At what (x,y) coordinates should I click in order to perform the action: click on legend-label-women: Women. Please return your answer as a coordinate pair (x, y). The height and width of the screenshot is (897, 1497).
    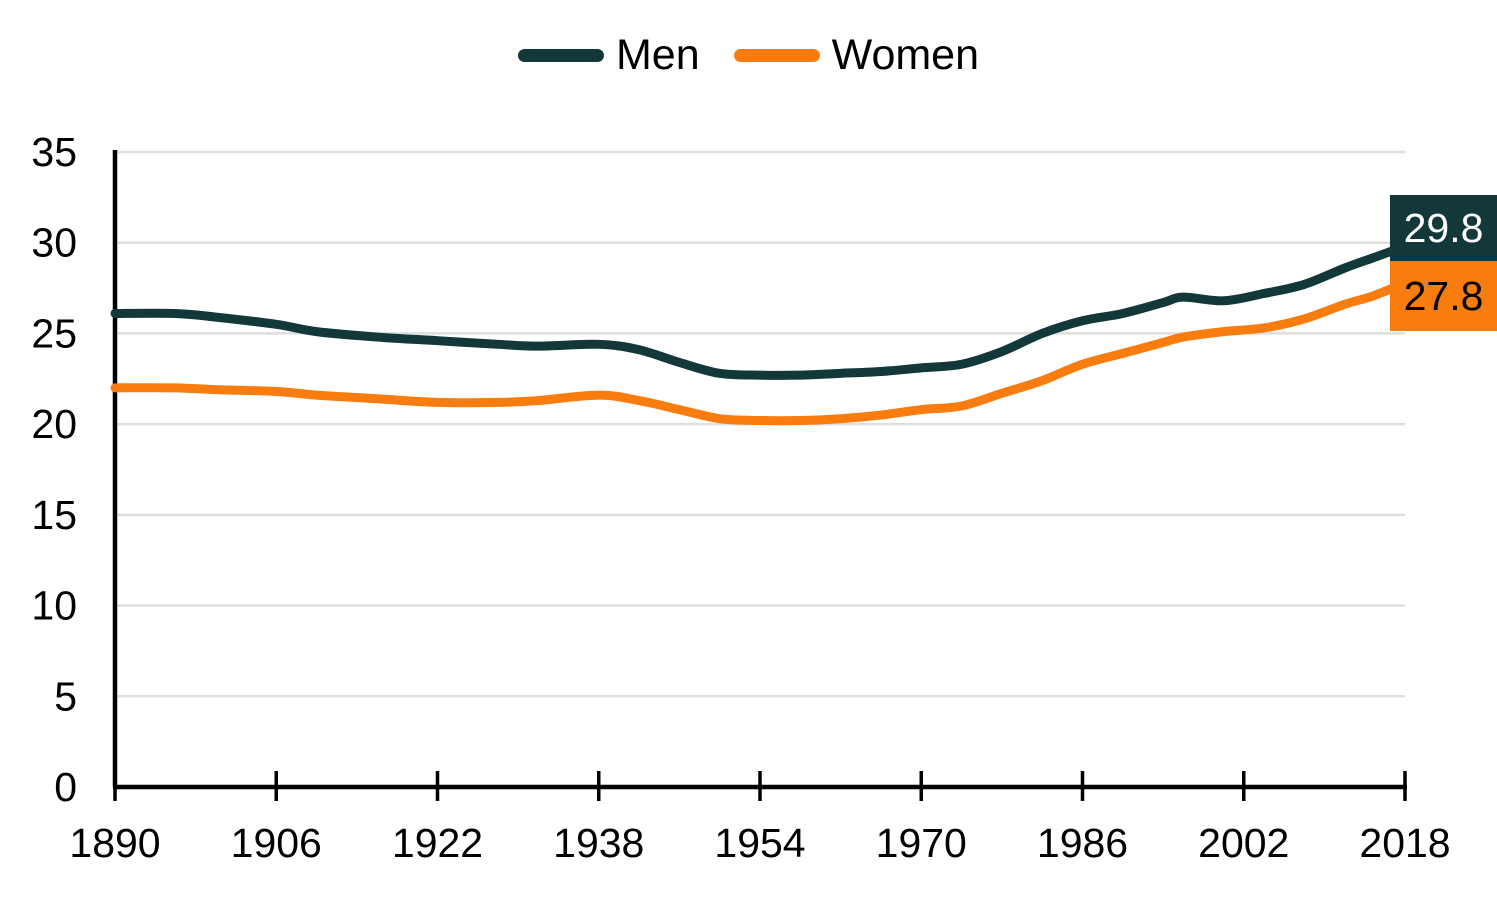
    Looking at the image, I should click on (905, 55).